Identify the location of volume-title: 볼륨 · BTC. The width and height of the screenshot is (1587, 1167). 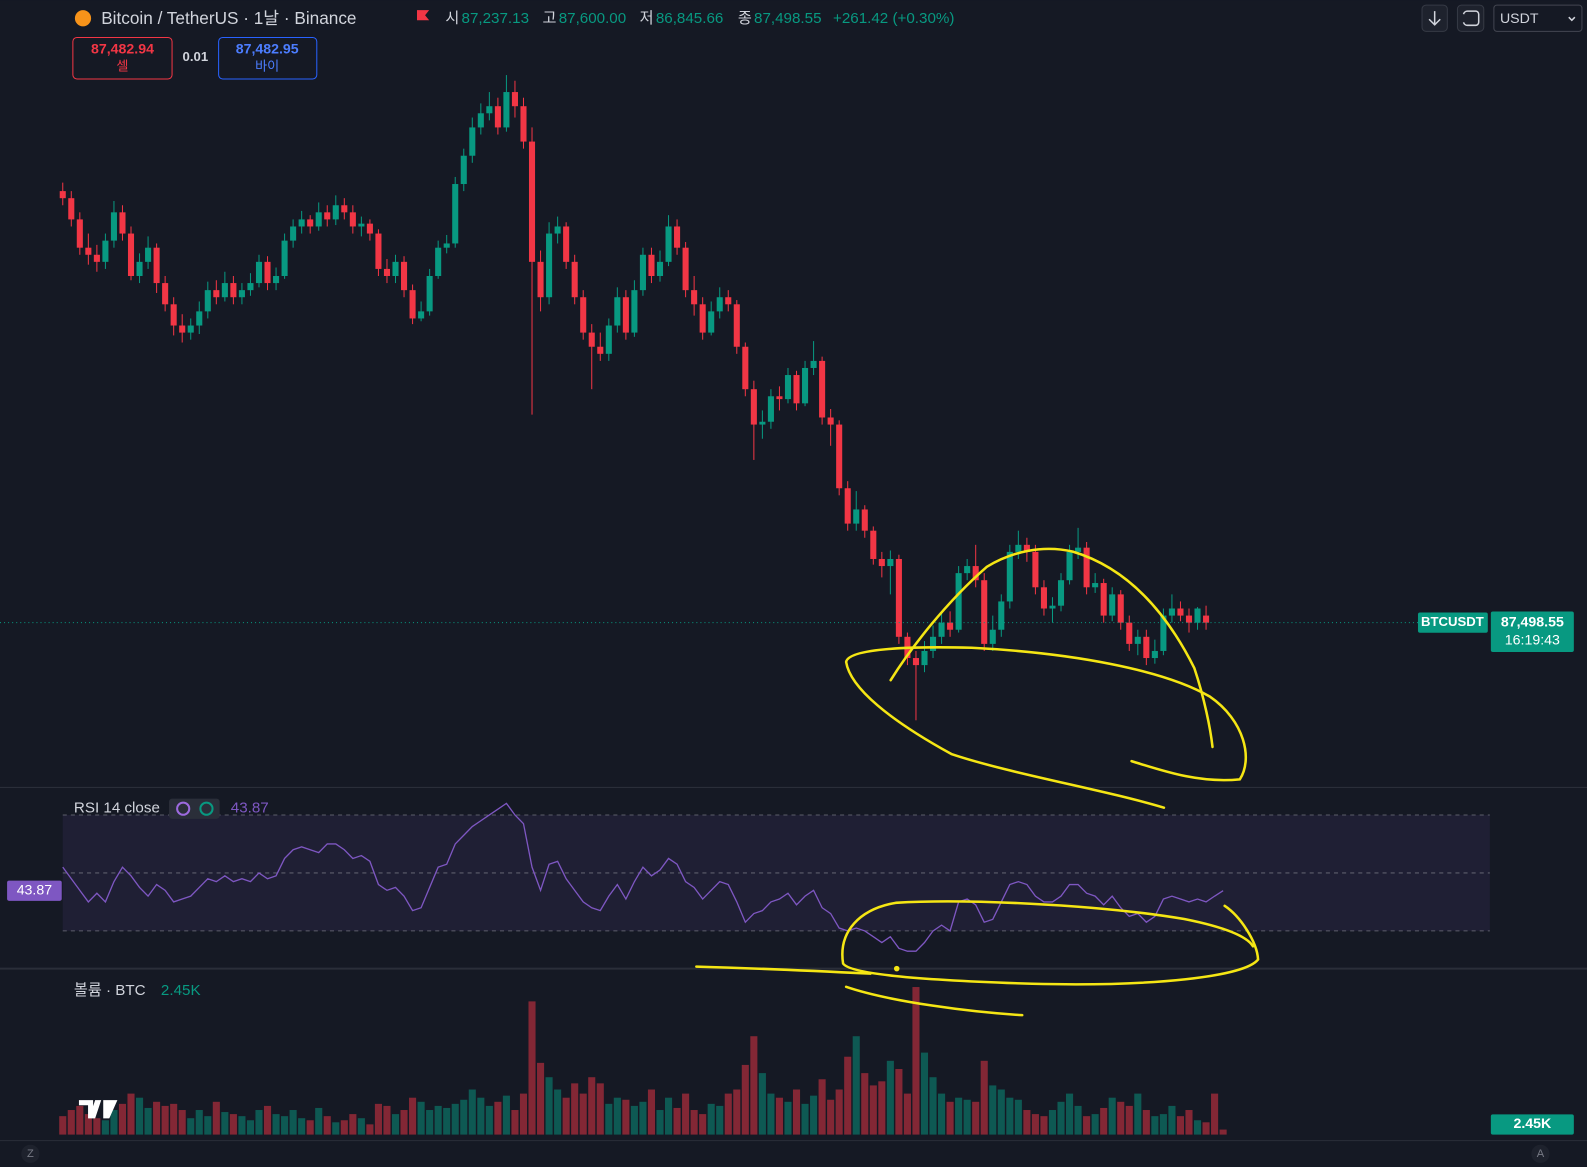
(110, 990).